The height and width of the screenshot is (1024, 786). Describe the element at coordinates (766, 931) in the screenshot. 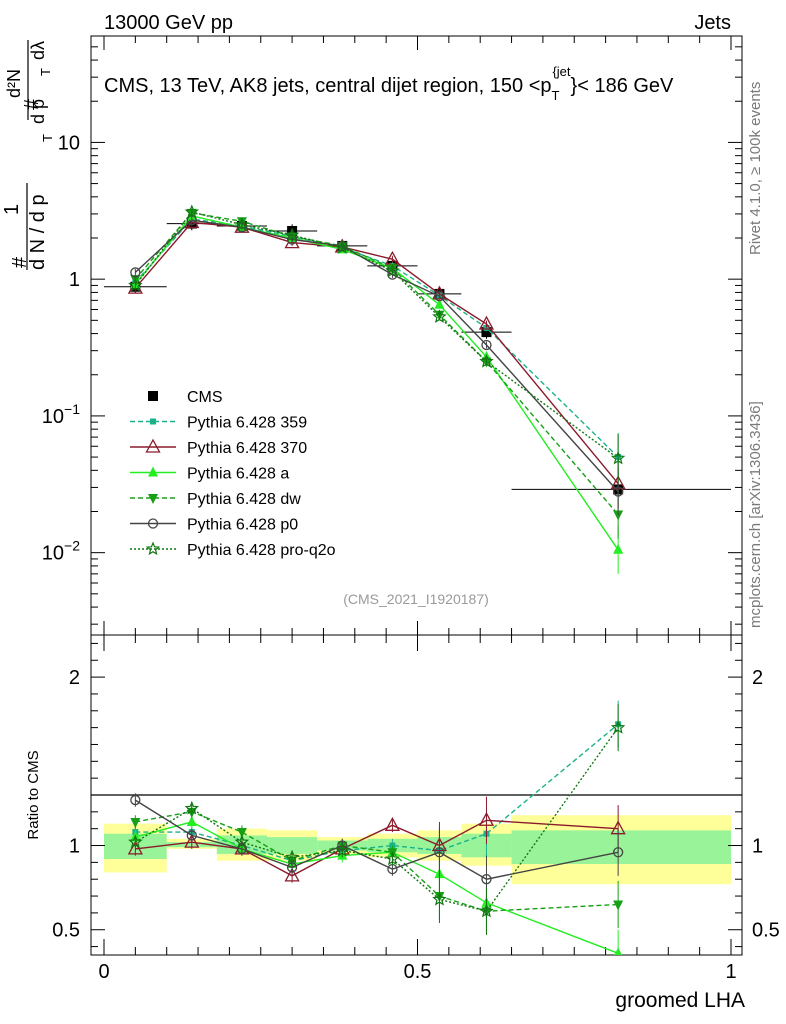

I see `ratio-y-tick-label-right: 0.5` at that location.